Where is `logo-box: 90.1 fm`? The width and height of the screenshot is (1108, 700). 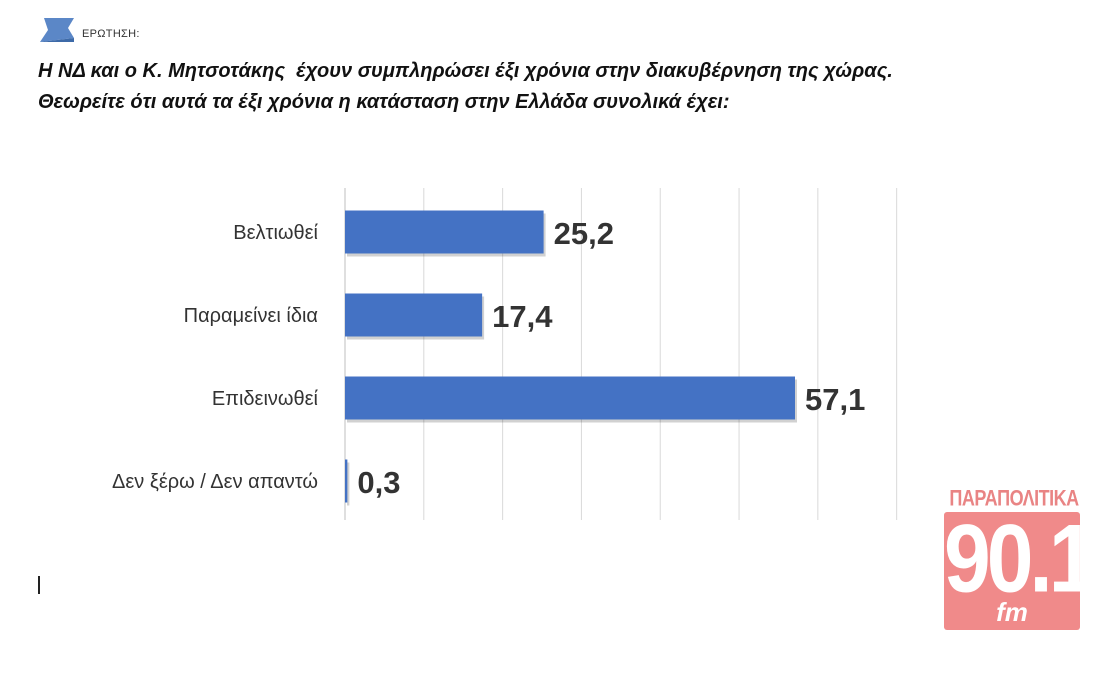 logo-box: 90.1 fm is located at coordinates (1020, 566).